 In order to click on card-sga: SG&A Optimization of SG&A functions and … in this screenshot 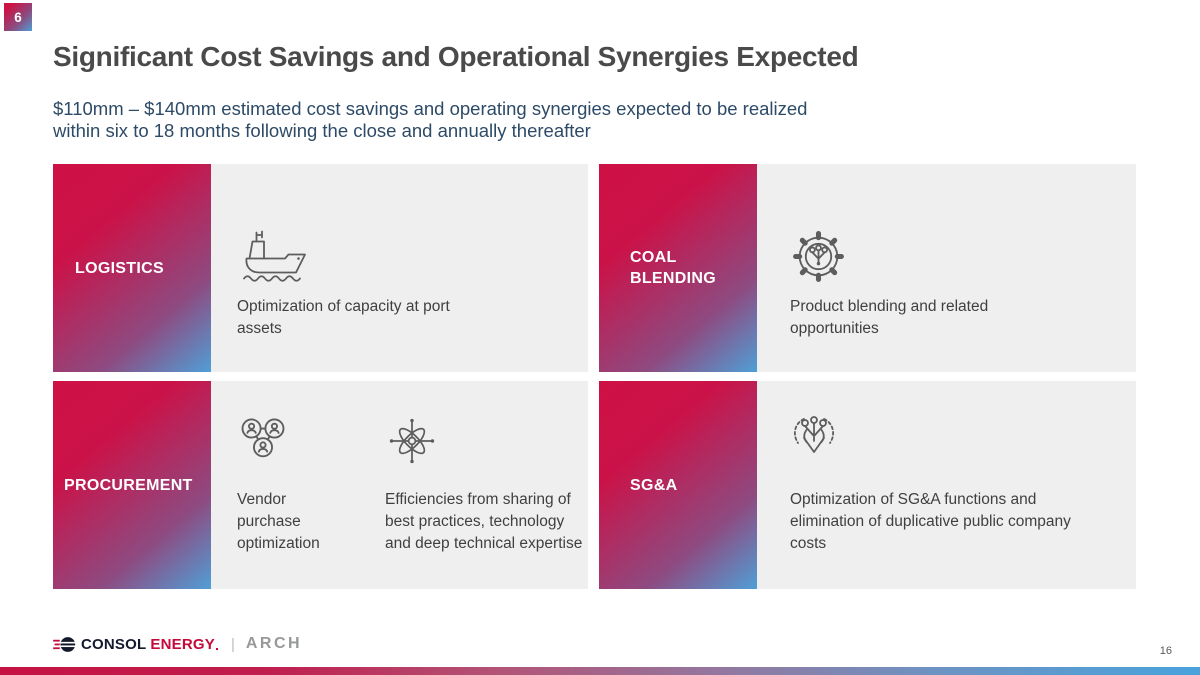, I will do `click(867, 485)`.